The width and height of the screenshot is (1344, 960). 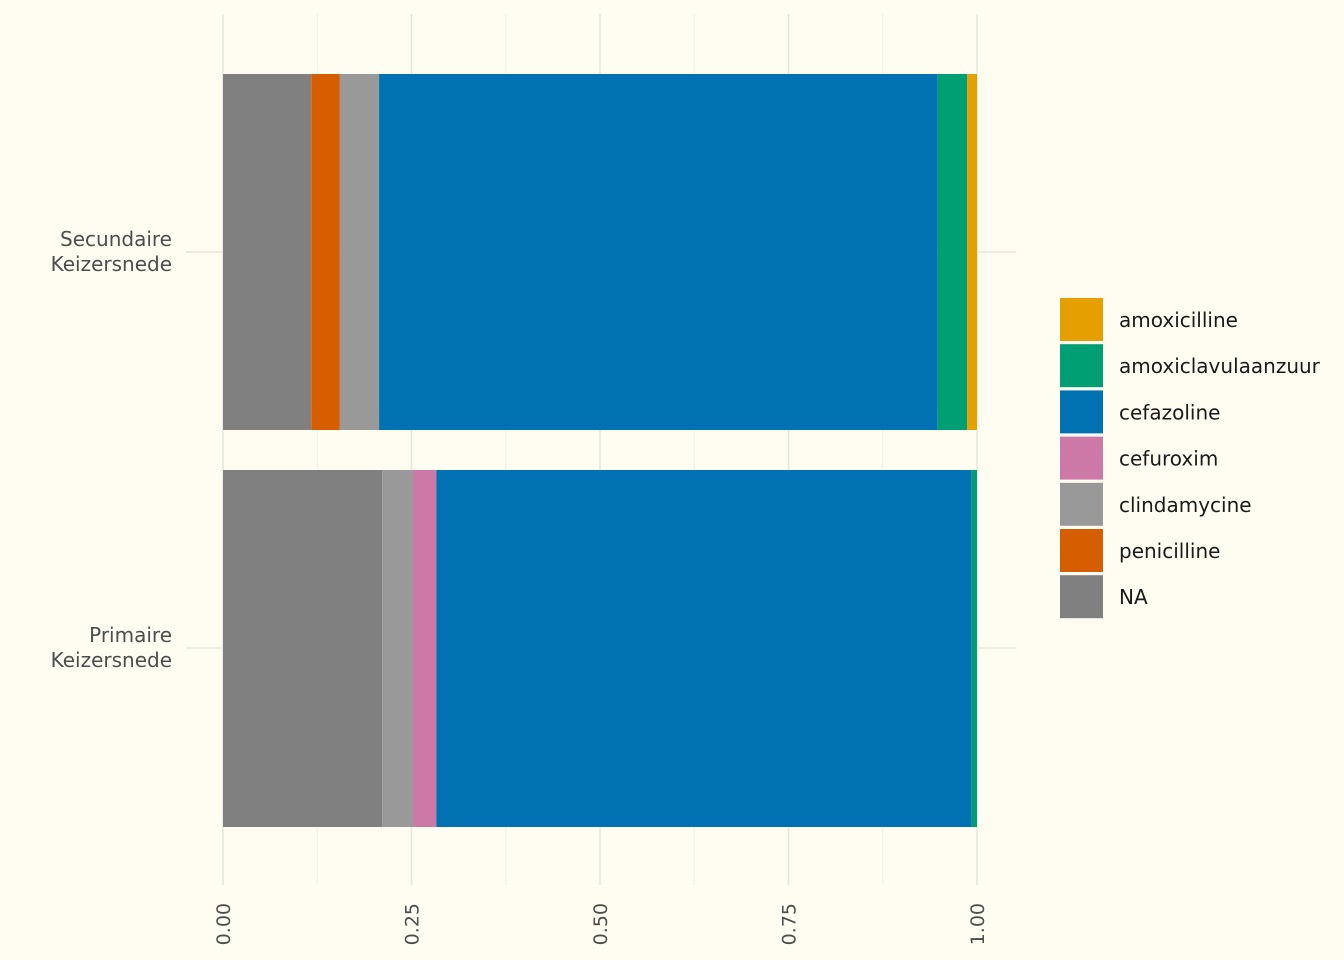 What do you see at coordinates (303, 648) in the screenshot?
I see `bar-na-primaire` at bounding box center [303, 648].